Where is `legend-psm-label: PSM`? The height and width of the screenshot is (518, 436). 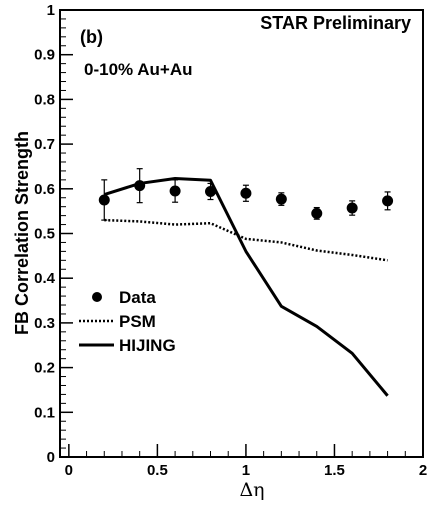
legend-psm-label: PSM is located at coordinates (137, 321).